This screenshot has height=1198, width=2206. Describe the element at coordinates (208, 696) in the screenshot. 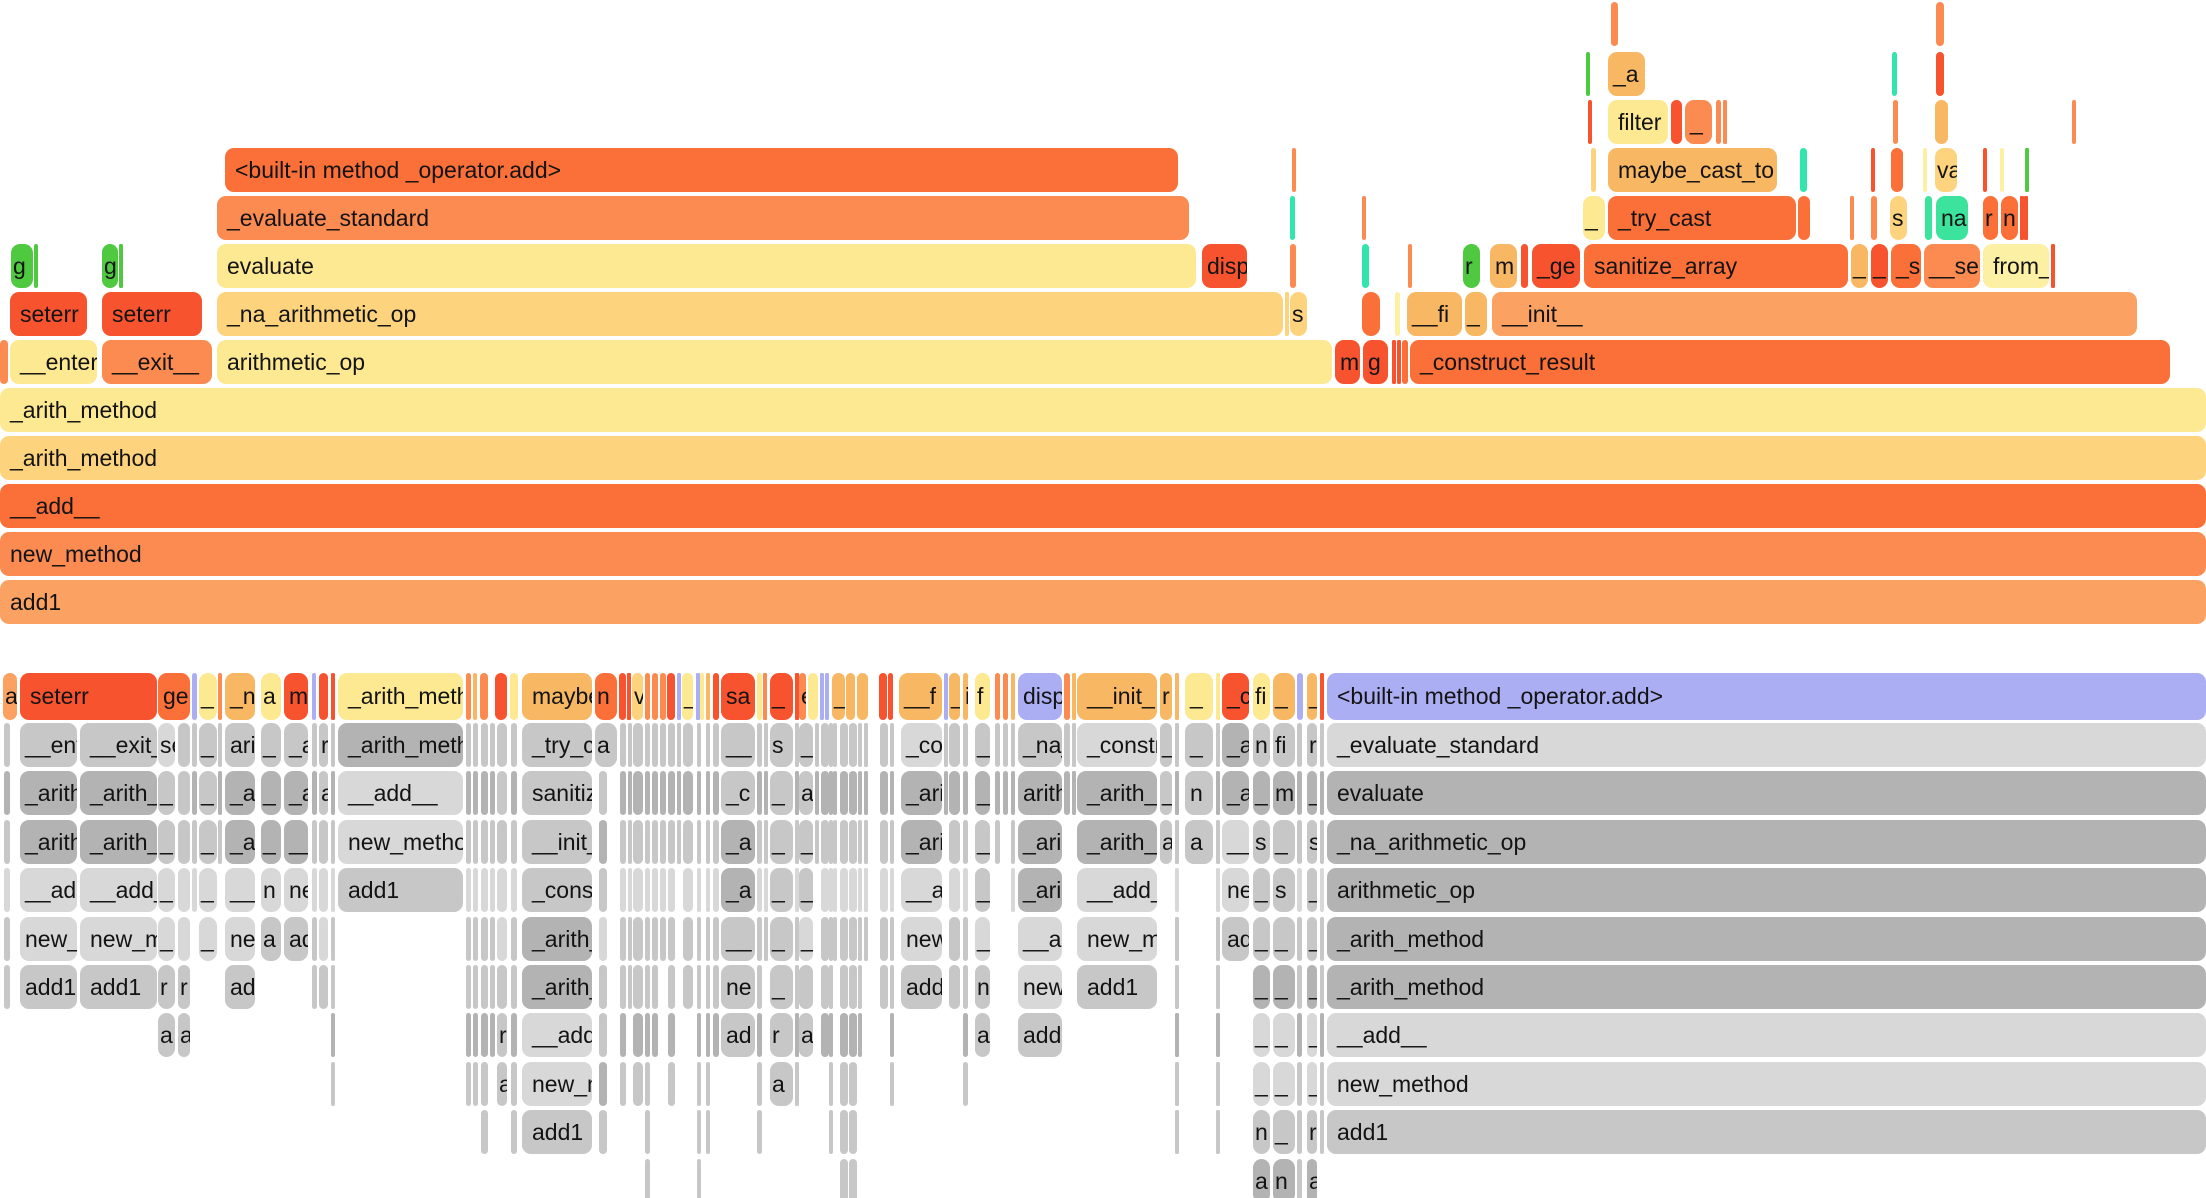

I see `sandwich-header-frame: _` at that location.